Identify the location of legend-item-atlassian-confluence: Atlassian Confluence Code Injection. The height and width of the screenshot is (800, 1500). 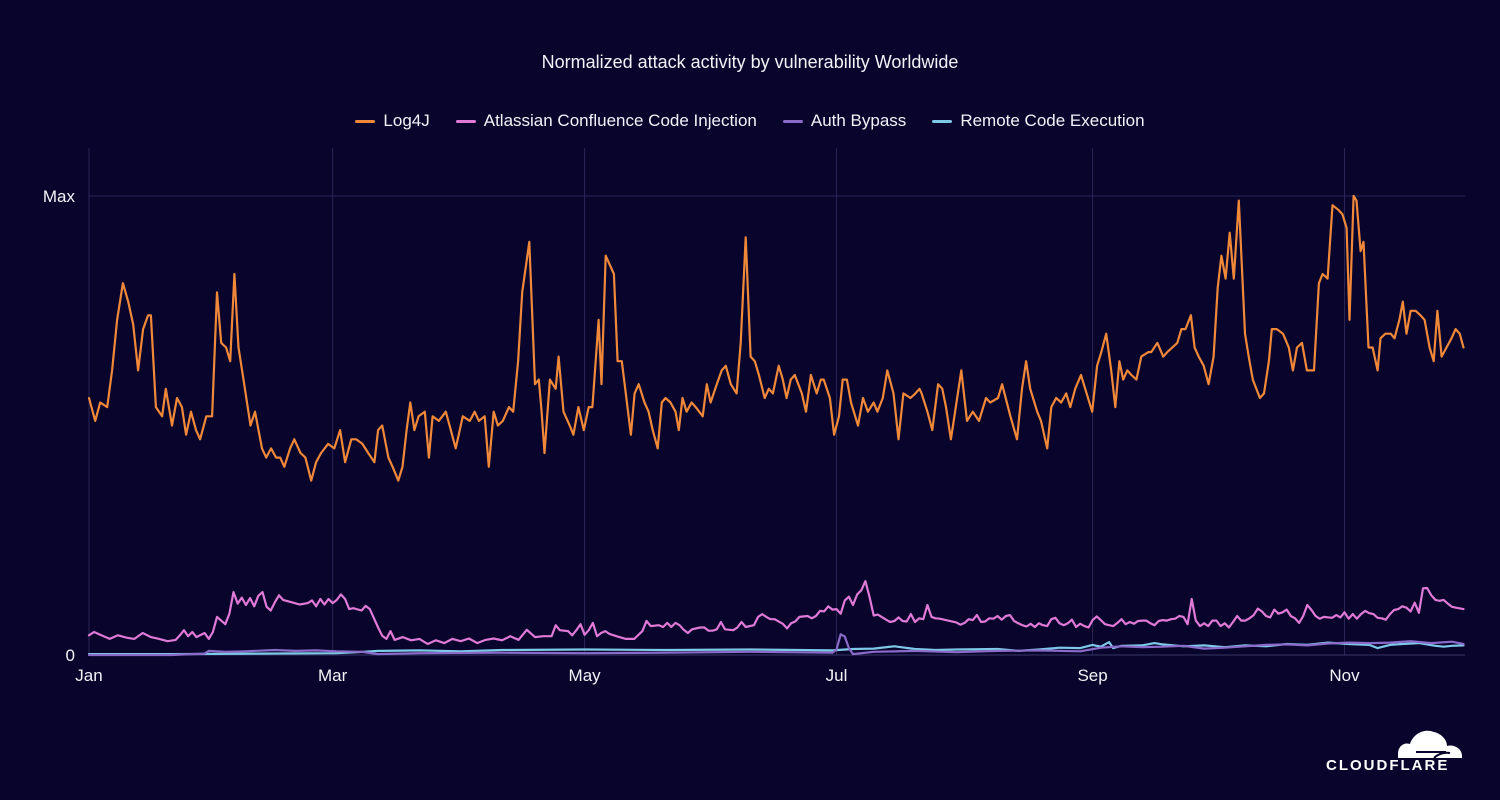
(606, 121).